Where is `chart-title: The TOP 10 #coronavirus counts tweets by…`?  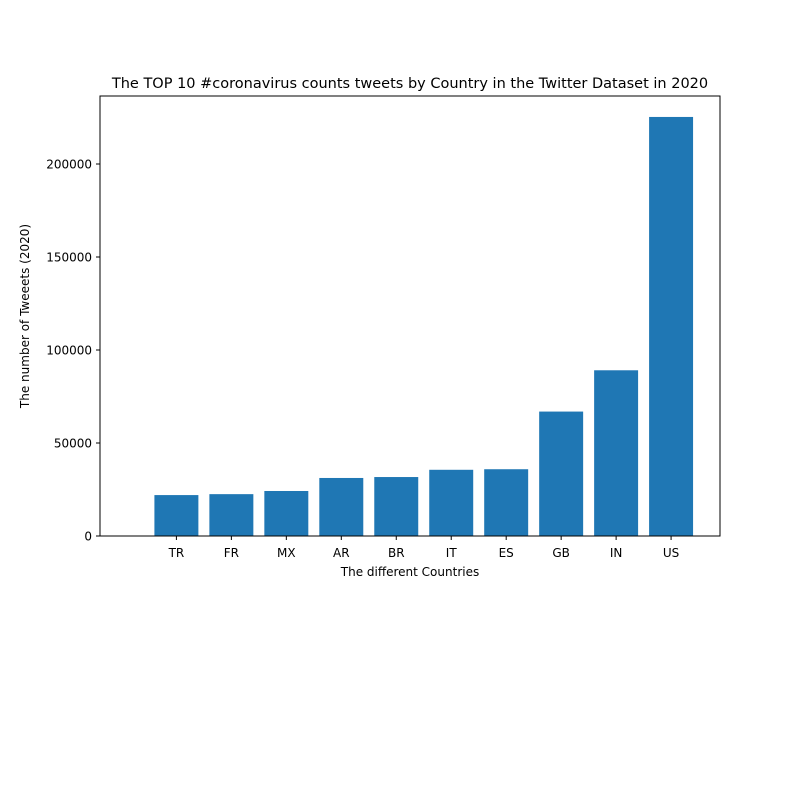 chart-title: The TOP 10 #coronavirus counts tweets by… is located at coordinates (409, 84).